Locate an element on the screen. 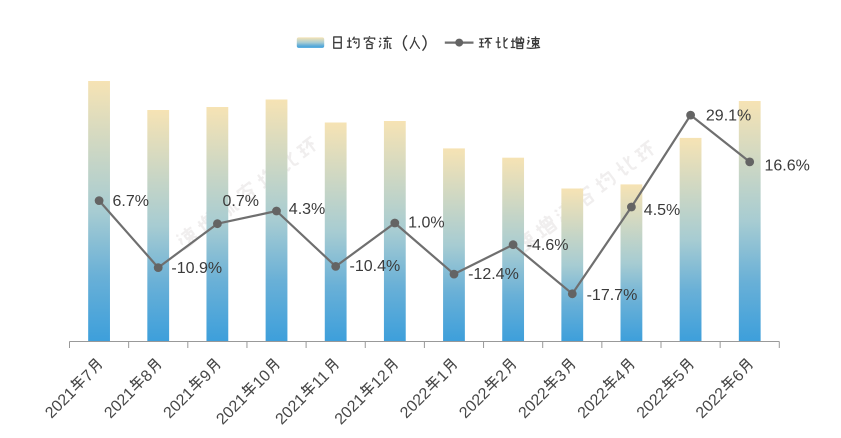 This screenshot has height=438, width=841. svg-text: 4.5% is located at coordinates (662, 210).